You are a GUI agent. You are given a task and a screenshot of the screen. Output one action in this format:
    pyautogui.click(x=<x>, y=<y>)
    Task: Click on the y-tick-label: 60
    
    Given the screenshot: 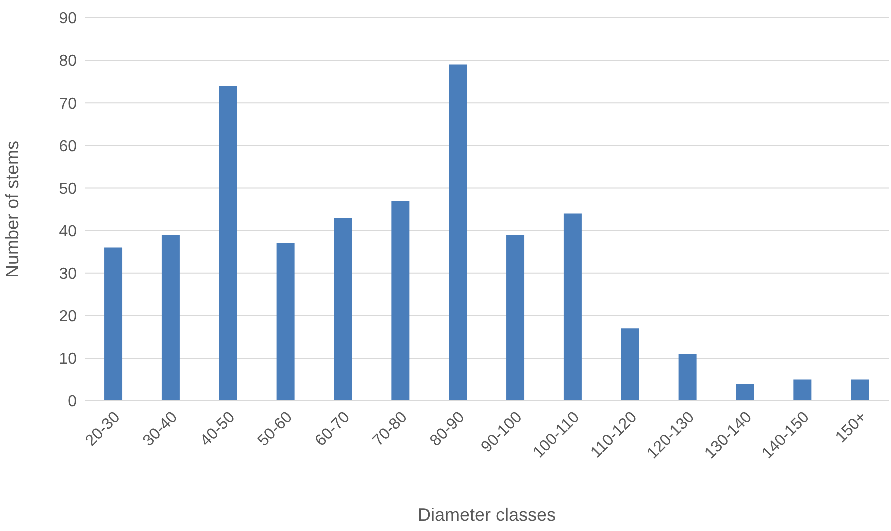 What is the action you would take?
    pyautogui.click(x=68, y=147)
    